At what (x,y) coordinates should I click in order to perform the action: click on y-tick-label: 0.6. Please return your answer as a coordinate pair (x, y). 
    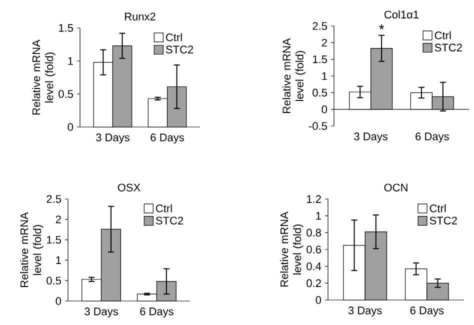
    Looking at the image, I should click on (313, 250).